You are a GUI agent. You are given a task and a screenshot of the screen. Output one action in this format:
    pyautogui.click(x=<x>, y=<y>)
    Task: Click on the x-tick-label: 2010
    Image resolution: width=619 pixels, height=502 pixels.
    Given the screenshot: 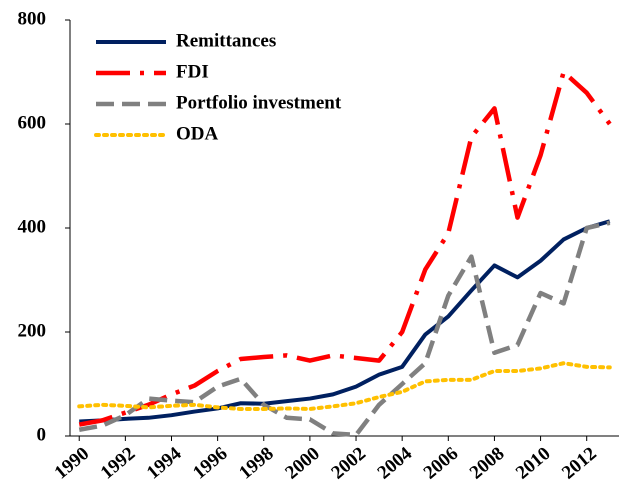 What is the action you would take?
    pyautogui.click(x=533, y=463)
    